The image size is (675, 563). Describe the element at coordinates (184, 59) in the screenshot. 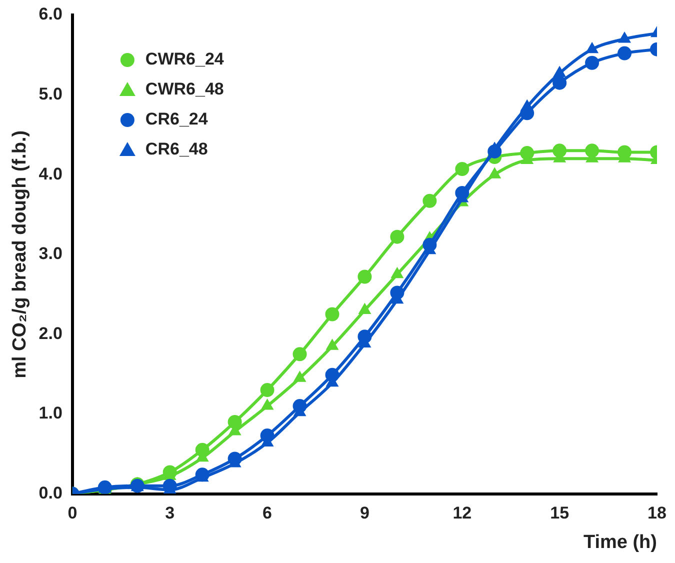

I see `legend-label: CWR6_24` at that location.